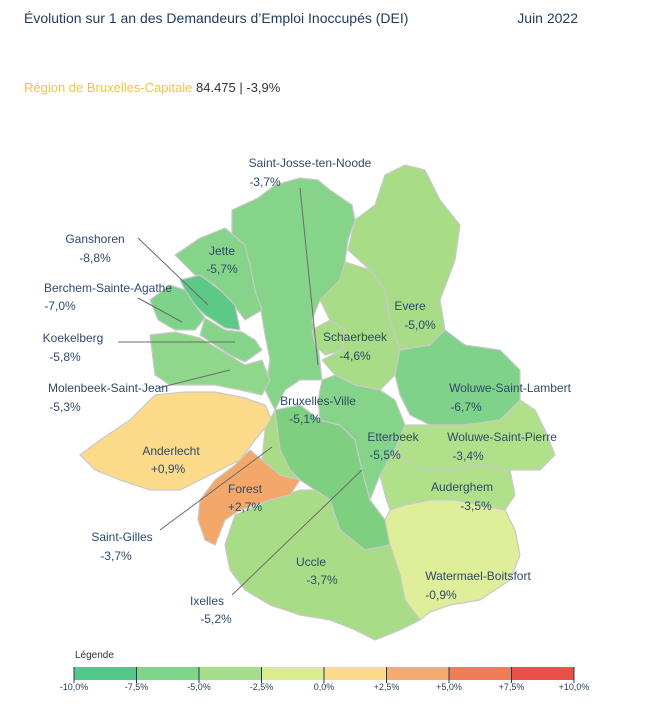 Image resolution: width=648 pixels, height=723 pixels. I want to click on label-saint-gilles: Saint-Gilles, so click(121, 537).